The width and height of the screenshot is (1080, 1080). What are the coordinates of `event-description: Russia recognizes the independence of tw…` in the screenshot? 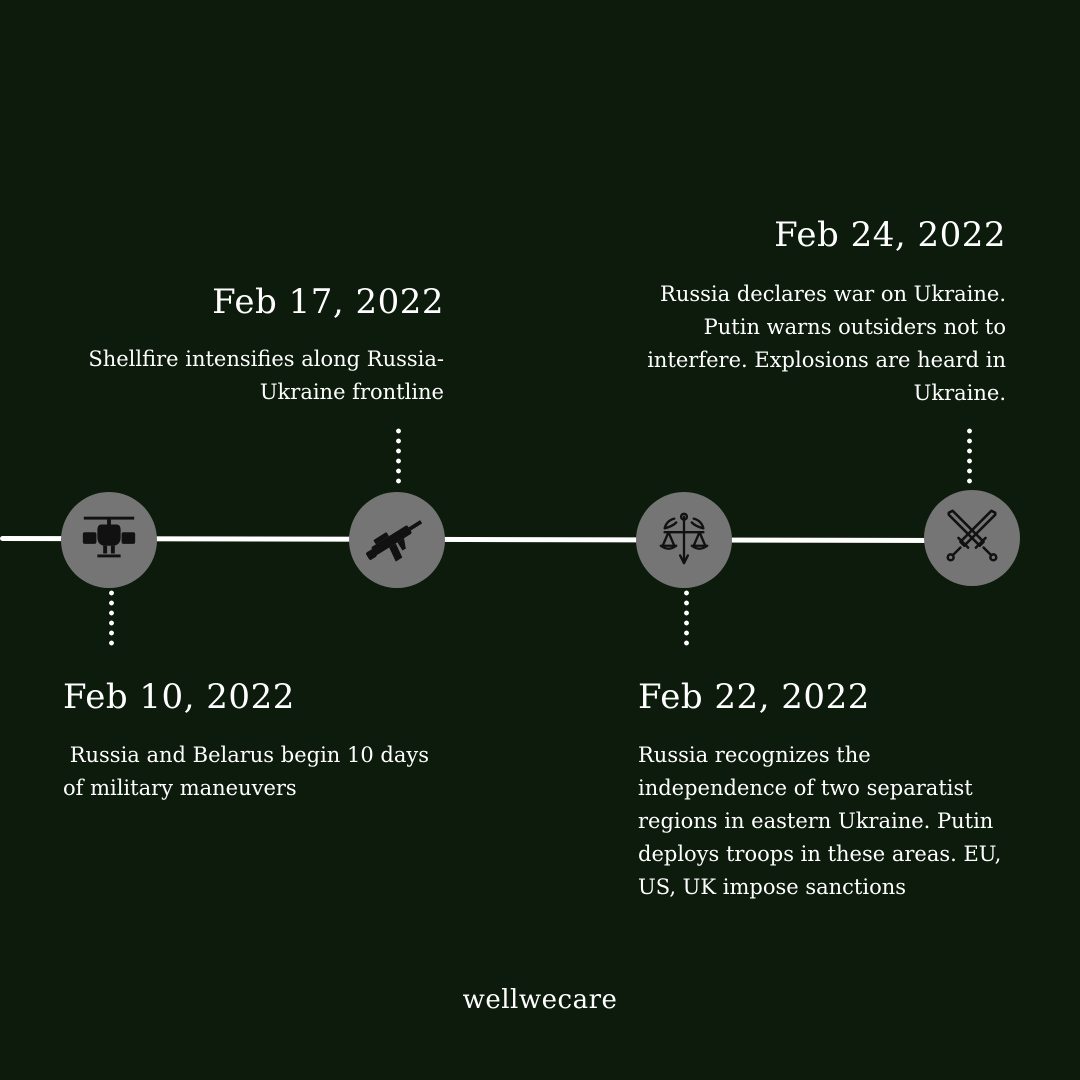 It's located at (820, 821).